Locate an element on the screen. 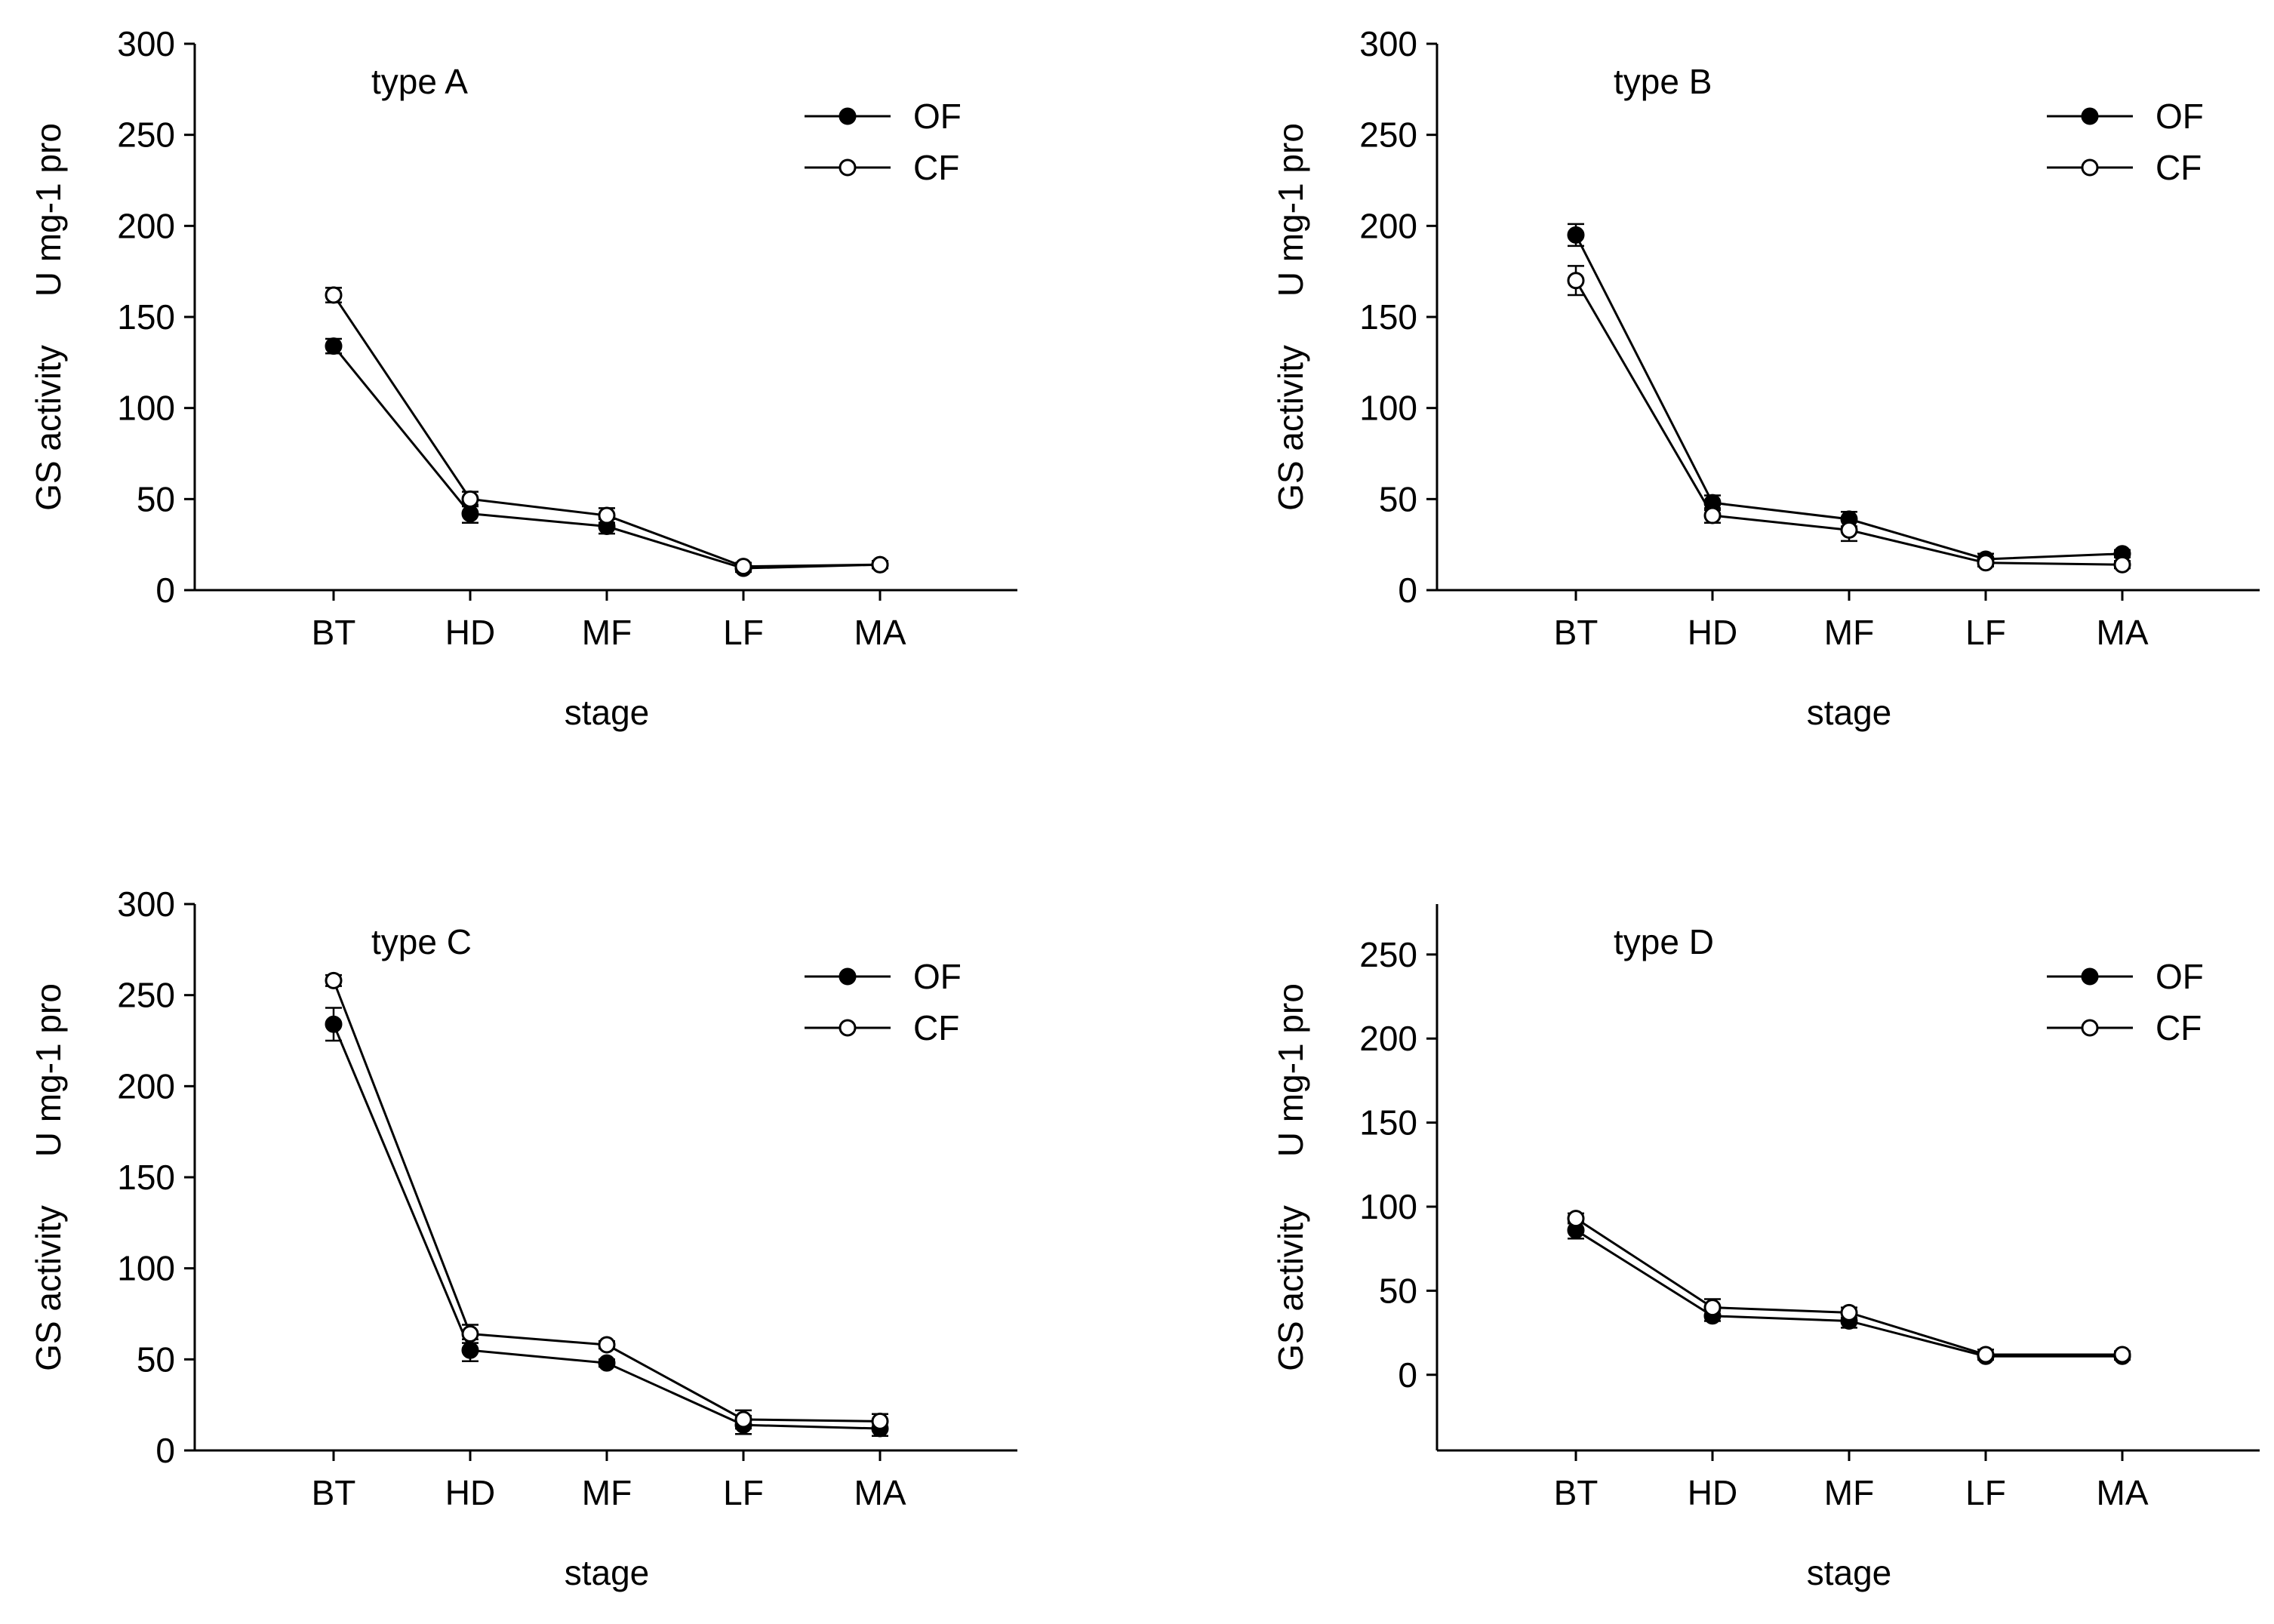  panel-title: type B is located at coordinates (1663, 81).